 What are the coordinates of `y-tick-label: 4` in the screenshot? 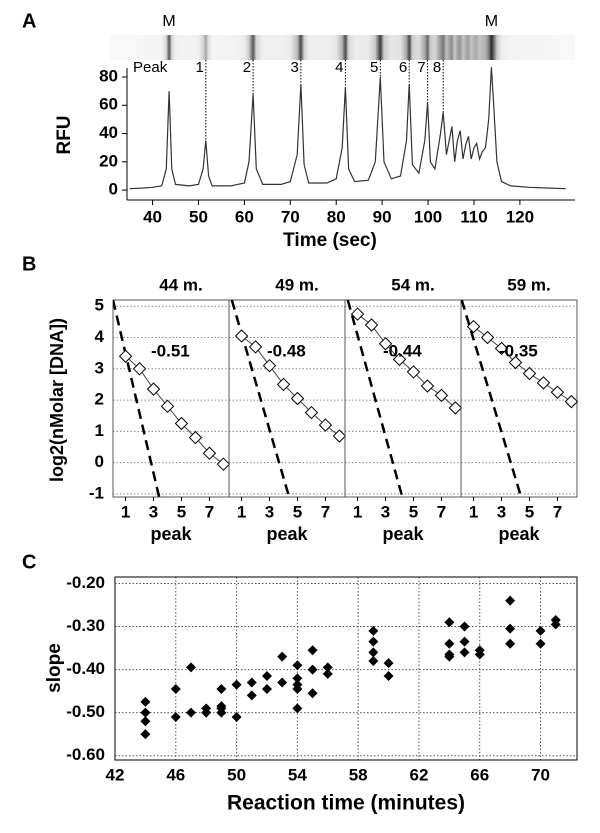 It's located at (100, 336).